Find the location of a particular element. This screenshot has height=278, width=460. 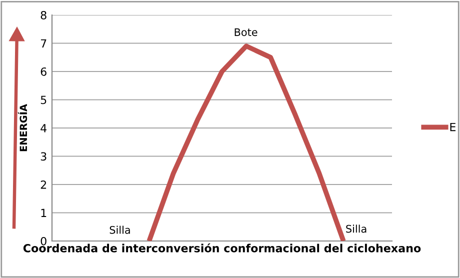

y-tick-label: 8 is located at coordinates (43, 15).